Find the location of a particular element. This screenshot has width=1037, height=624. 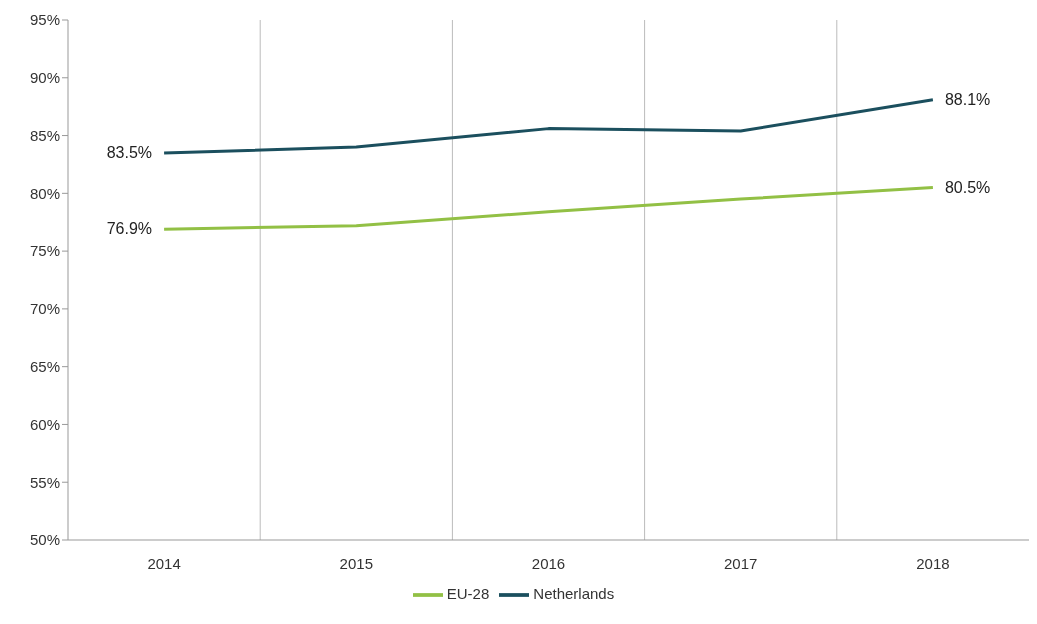

legend-label: Netherlands is located at coordinates (574, 593).